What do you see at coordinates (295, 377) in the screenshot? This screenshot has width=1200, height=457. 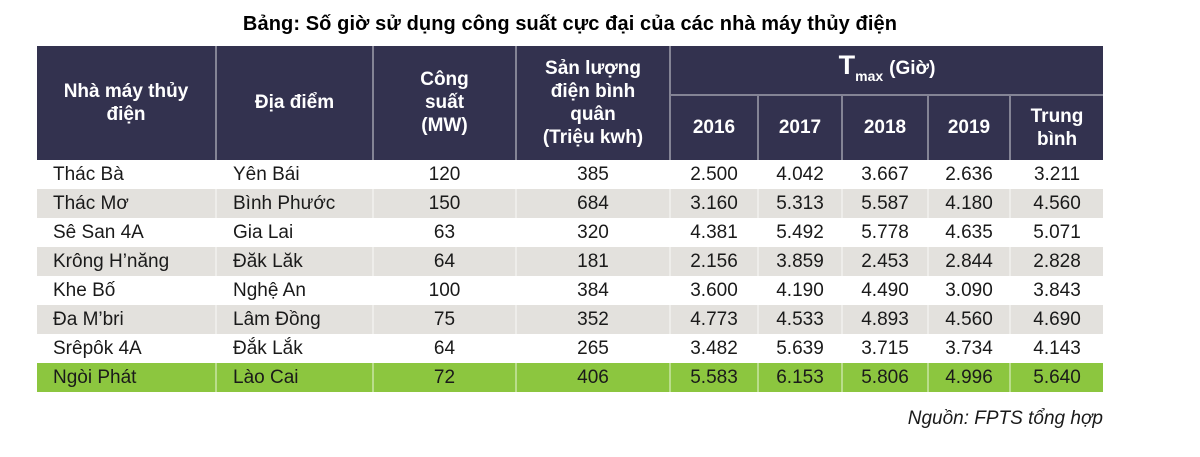 I see `cell-location: Lào Cai` at bounding box center [295, 377].